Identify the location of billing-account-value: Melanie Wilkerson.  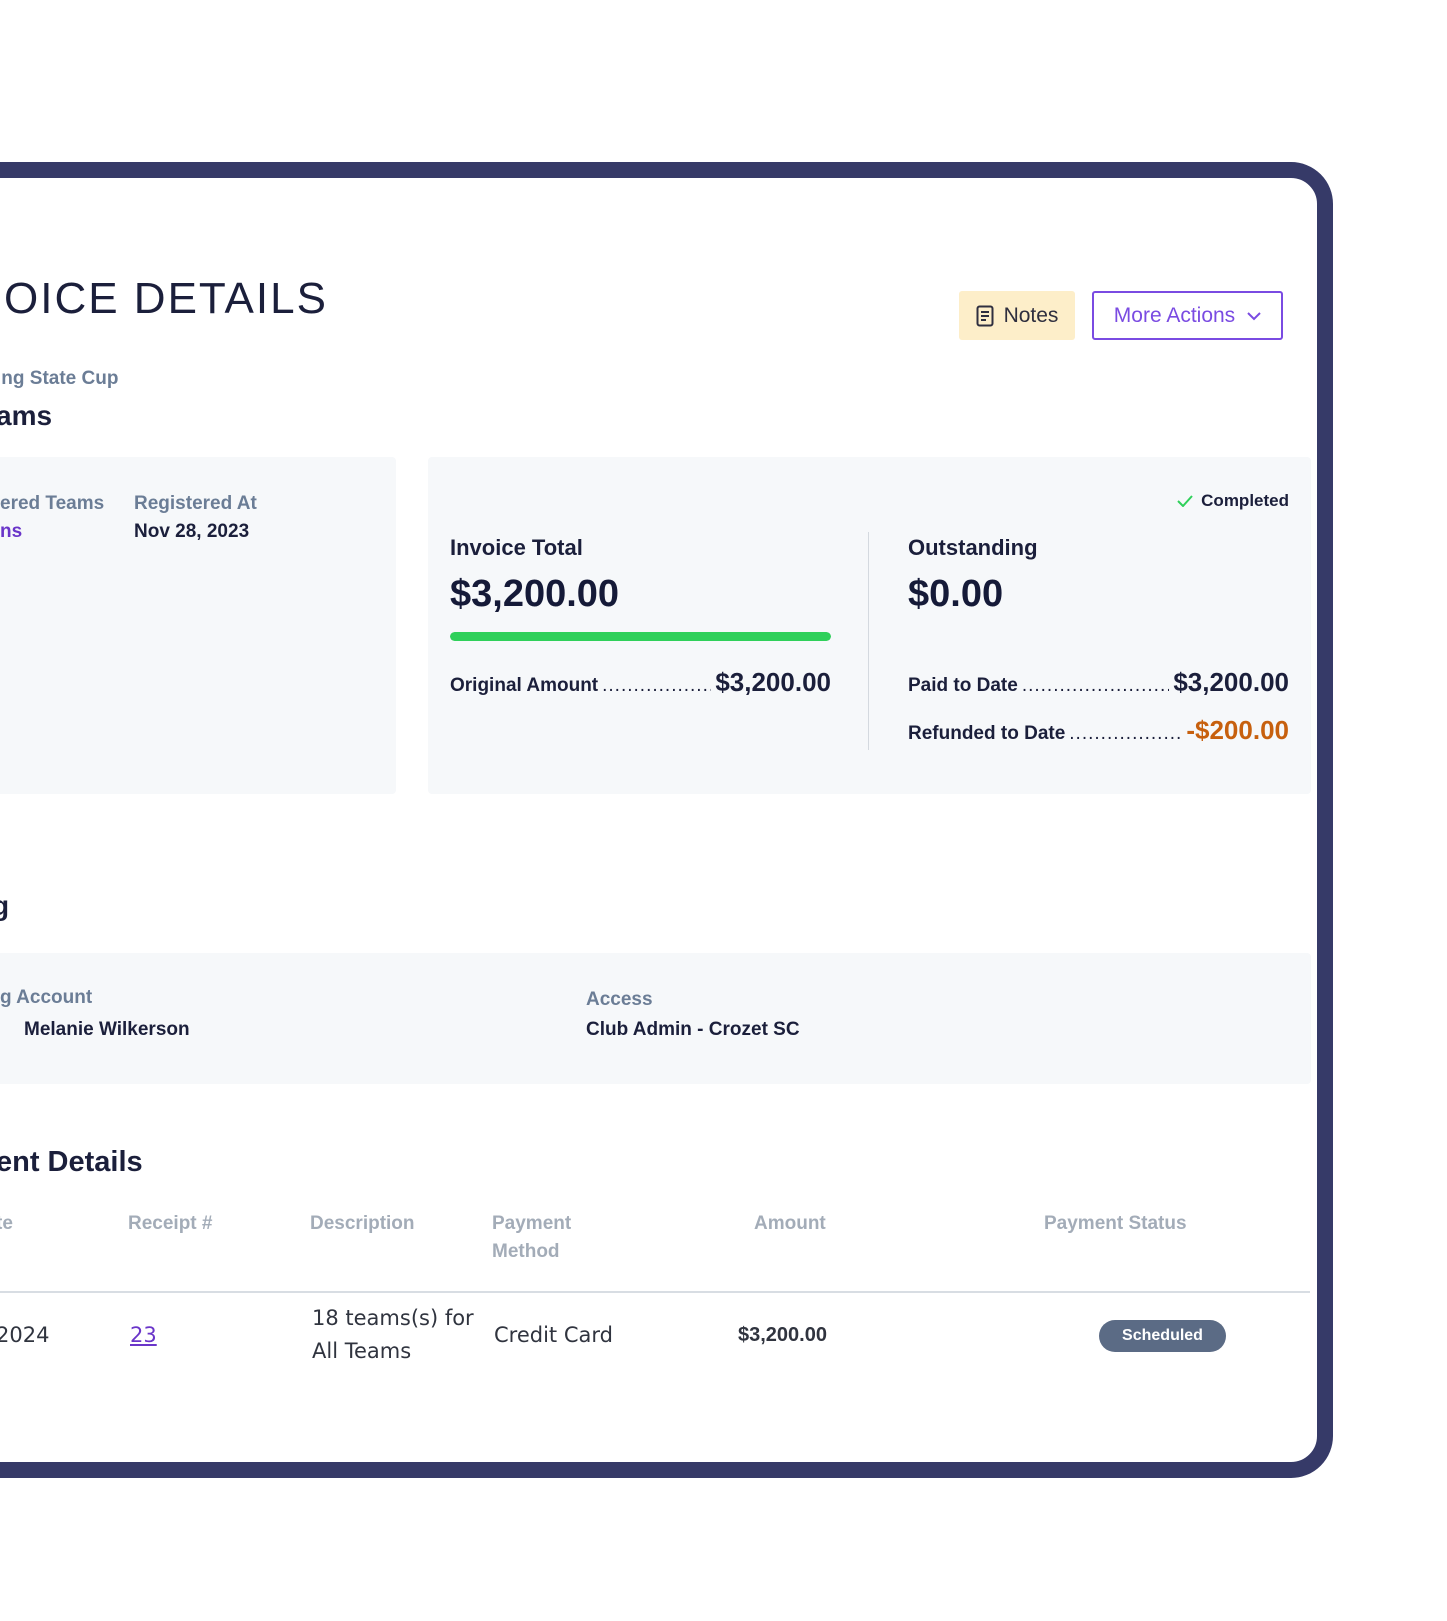
(107, 1029).